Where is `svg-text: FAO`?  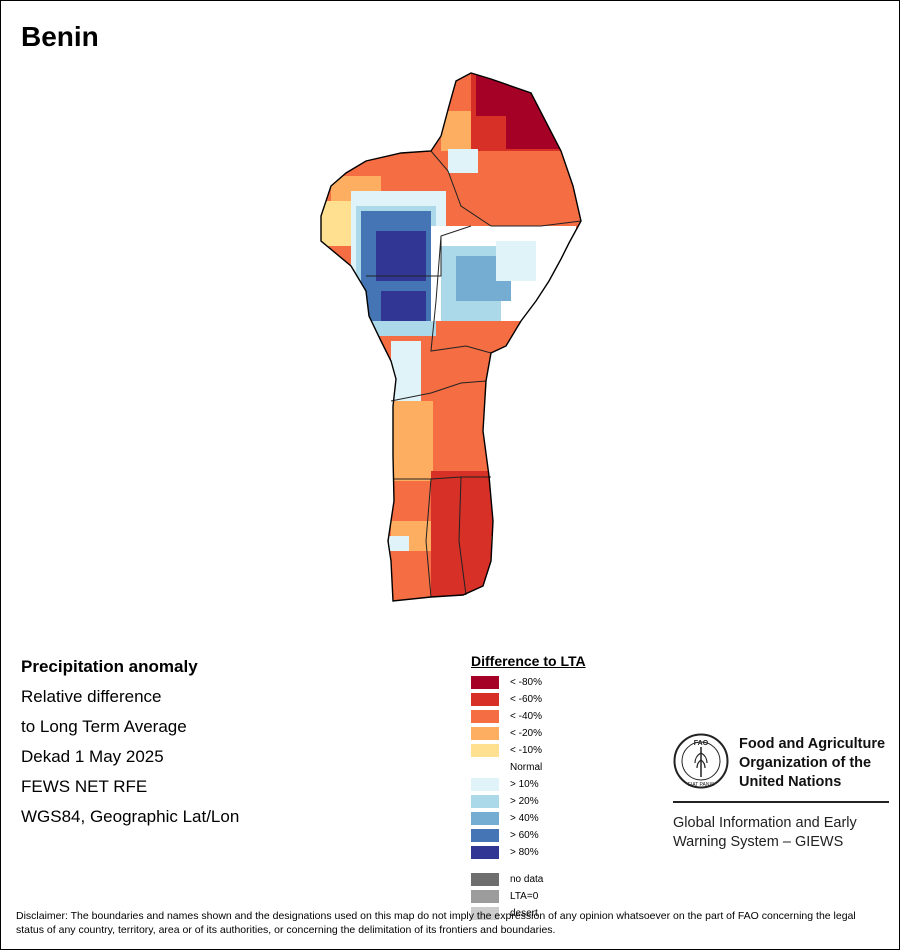 svg-text: FAO is located at coordinates (701, 743).